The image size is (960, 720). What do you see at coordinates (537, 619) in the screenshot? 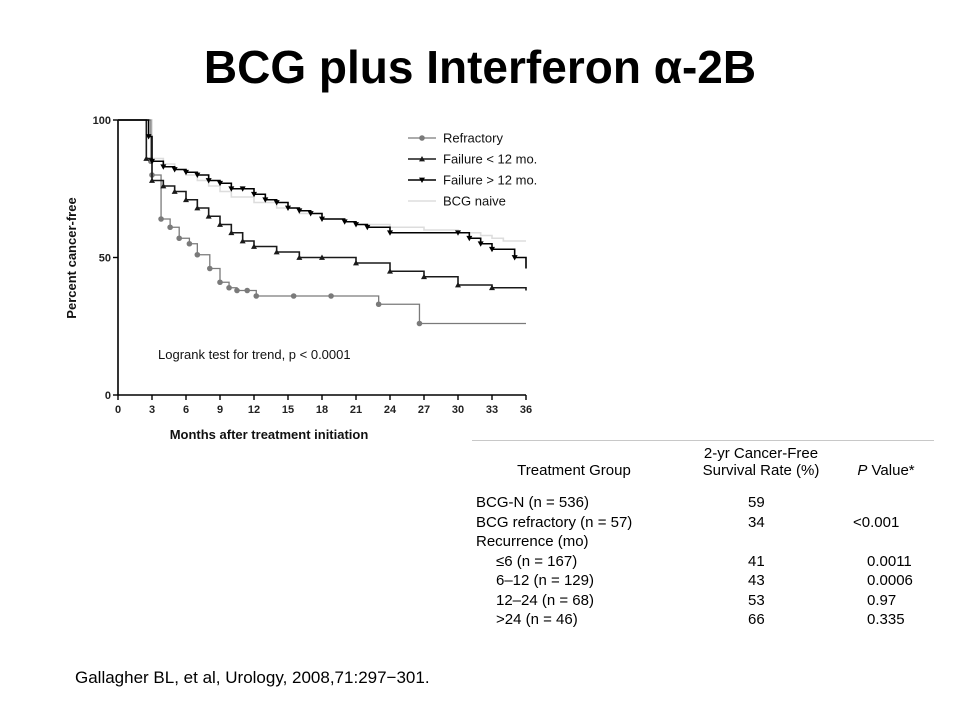
I see `cell-treatment-group: >24 (n = 46)` at bounding box center [537, 619].